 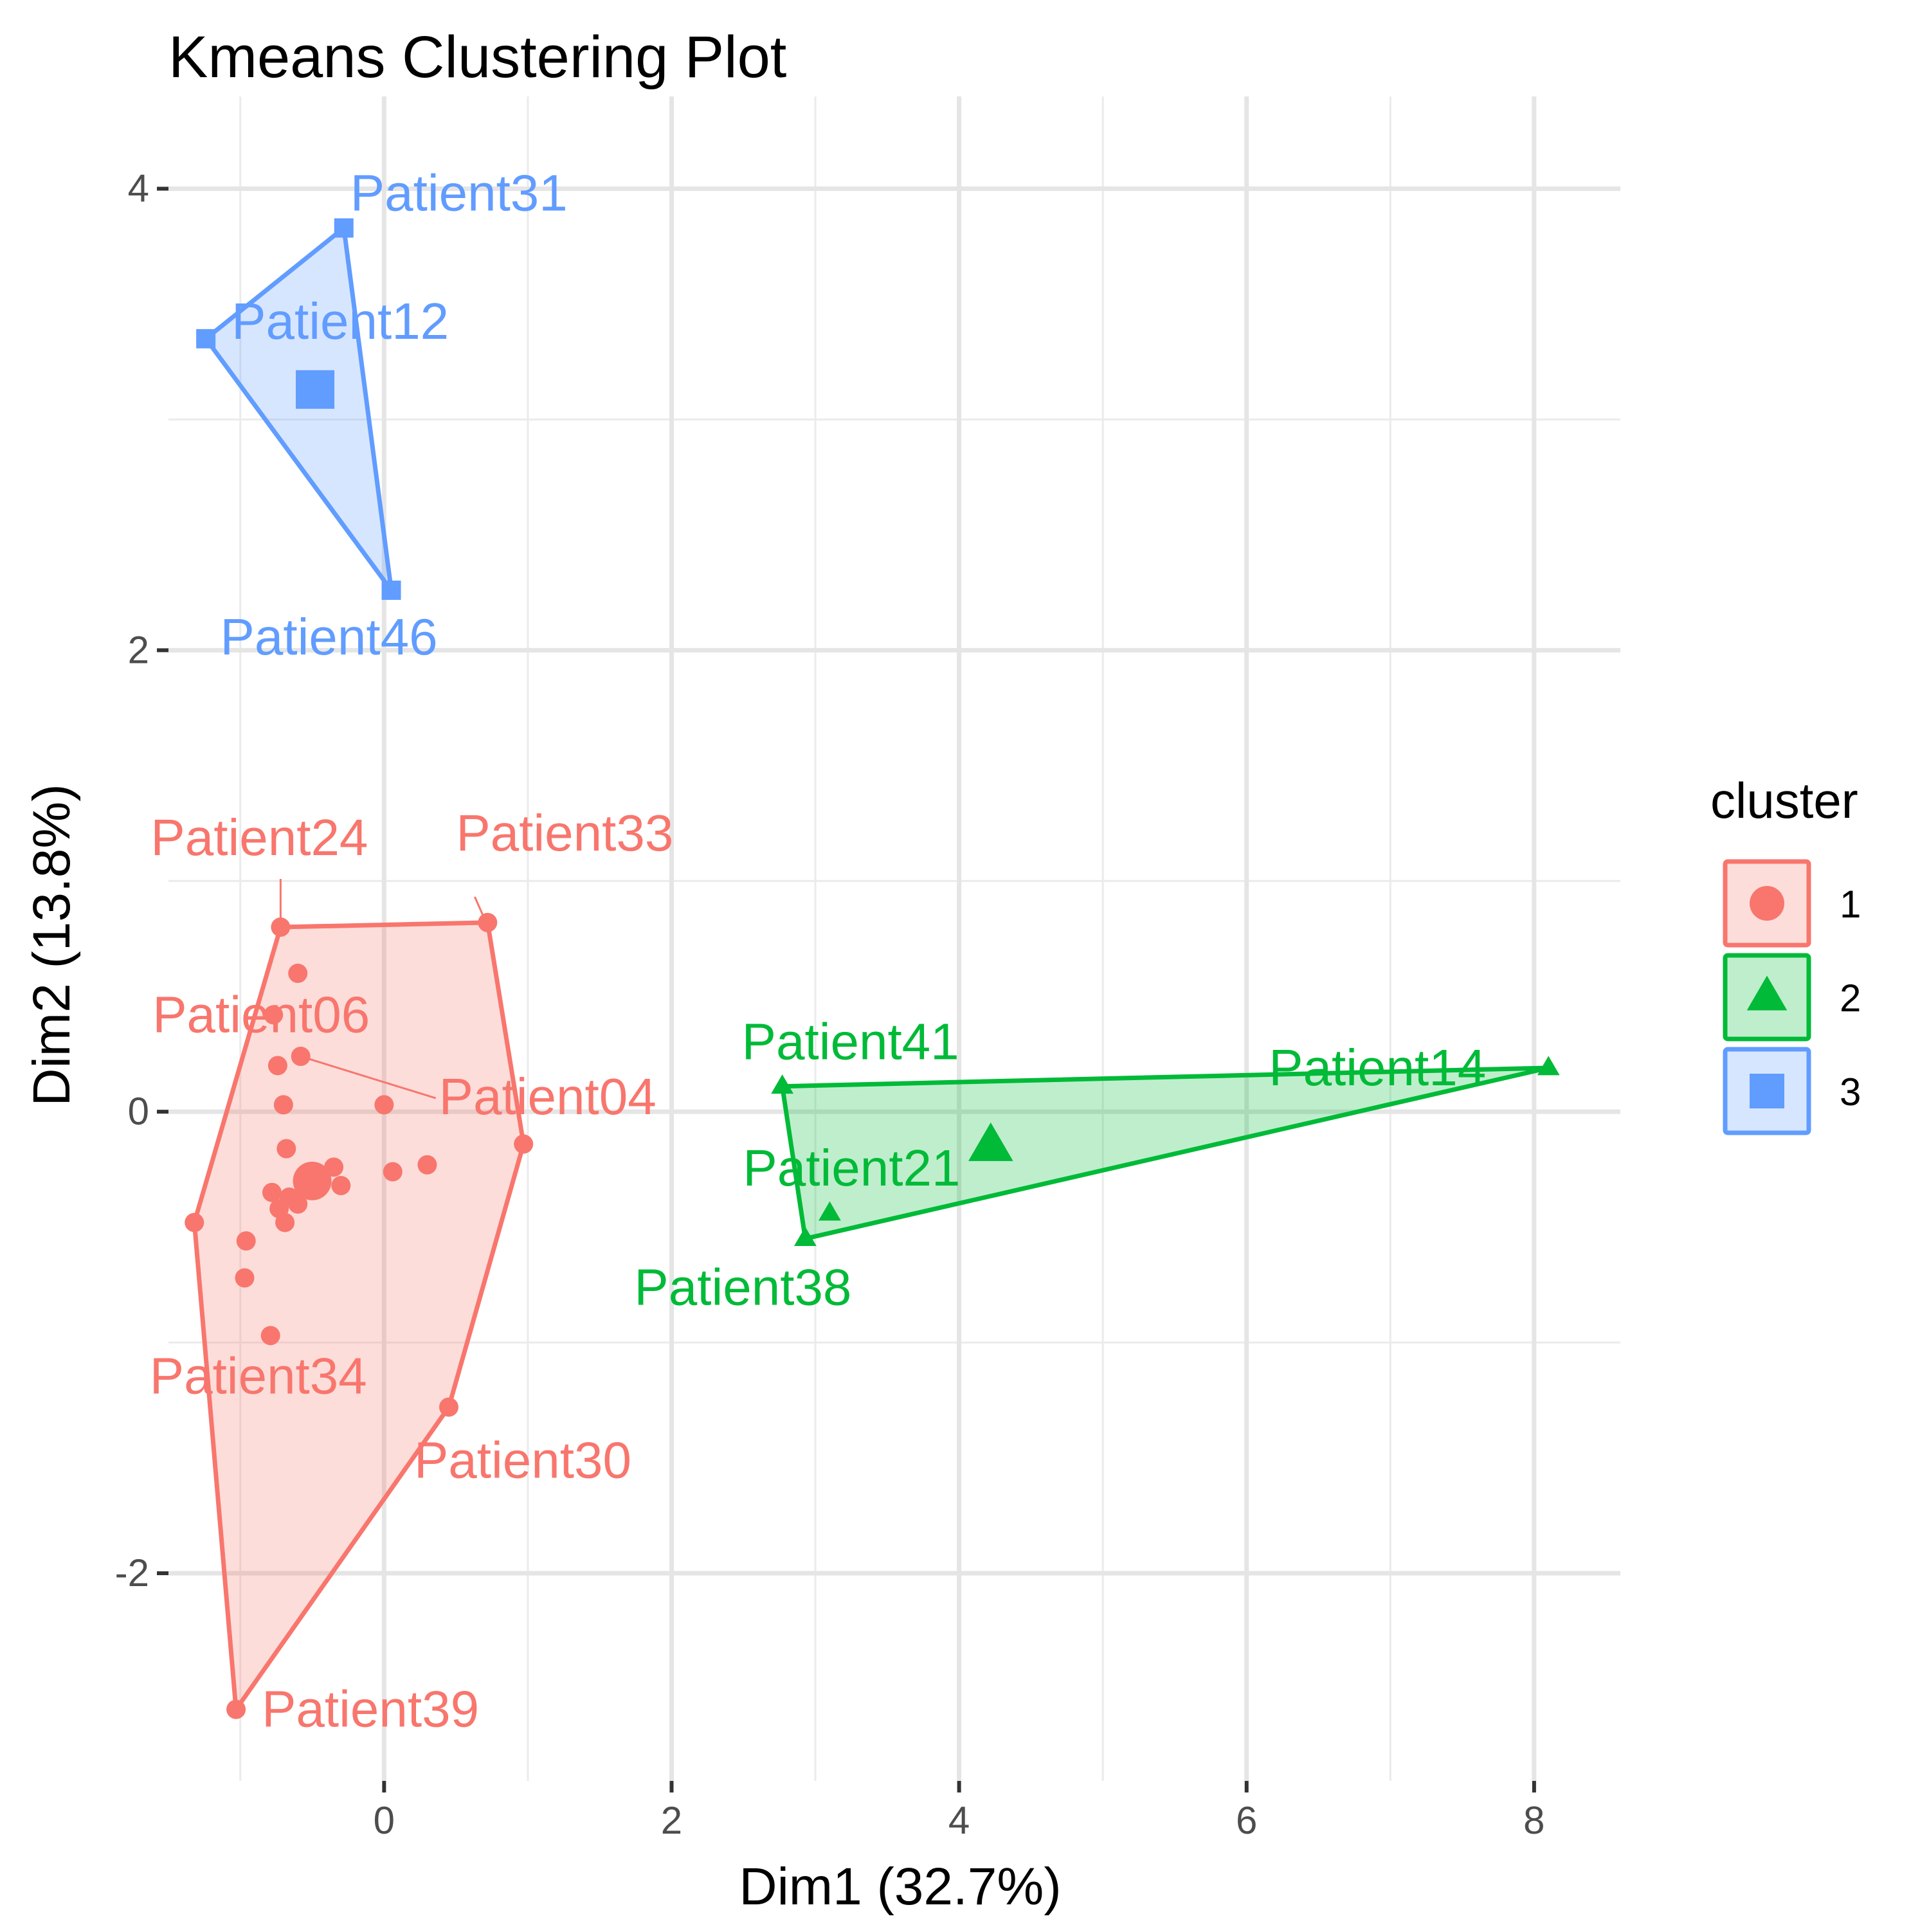 What do you see at coordinates (330, 636) in the screenshot?
I see `point-label: Patient46` at bounding box center [330, 636].